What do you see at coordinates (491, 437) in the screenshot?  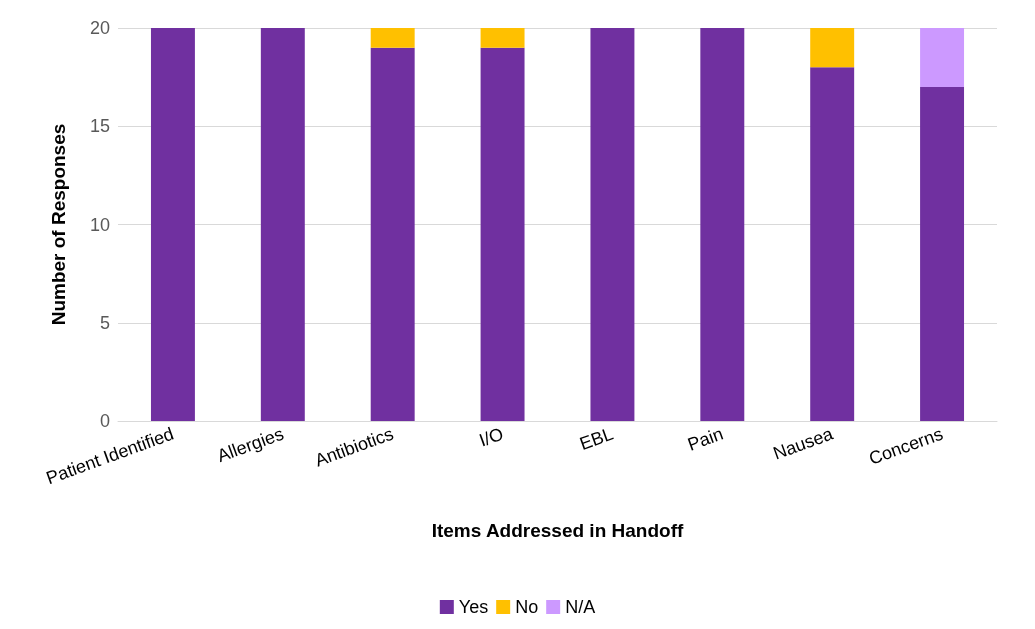 I see `x-tick-label: I/O` at bounding box center [491, 437].